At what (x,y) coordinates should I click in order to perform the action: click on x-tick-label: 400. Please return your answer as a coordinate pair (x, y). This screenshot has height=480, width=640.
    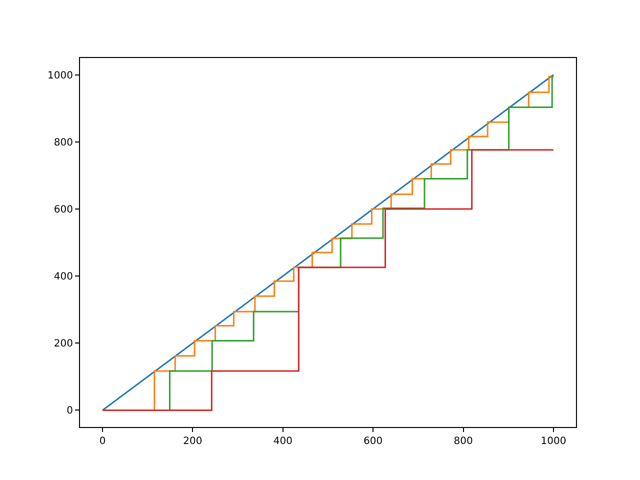
    Looking at the image, I should click on (282, 441).